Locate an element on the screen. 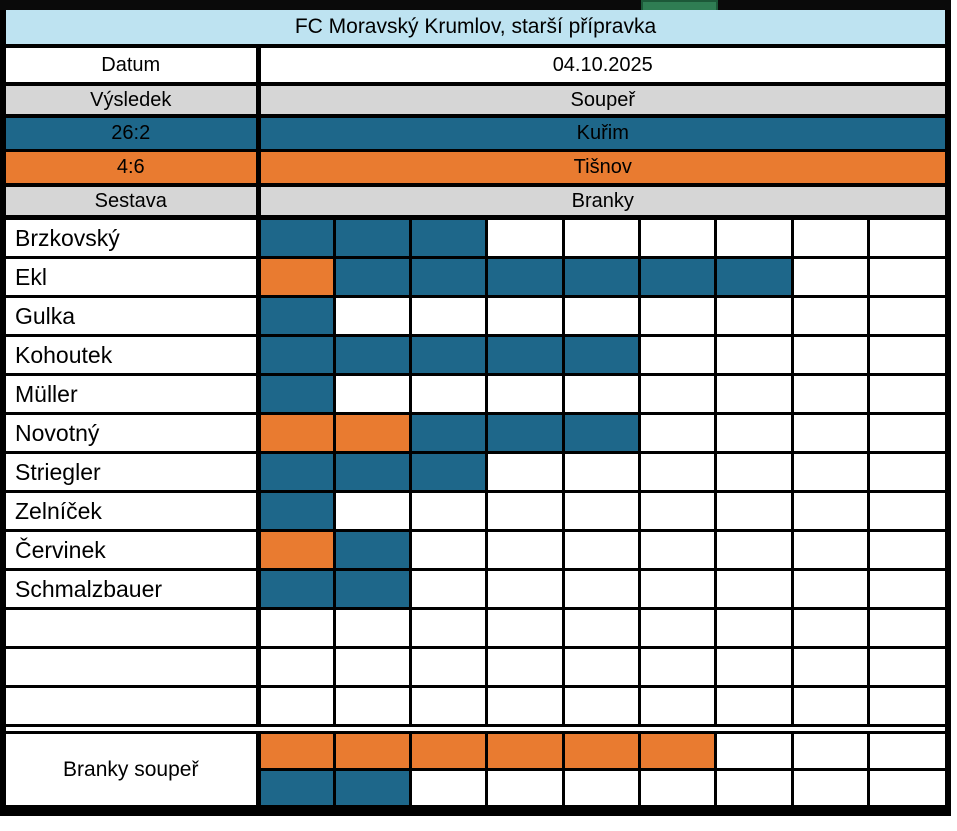 This screenshot has width=957, height=831. vysledek-header-cell: Výsledek is located at coordinates (133, 100).